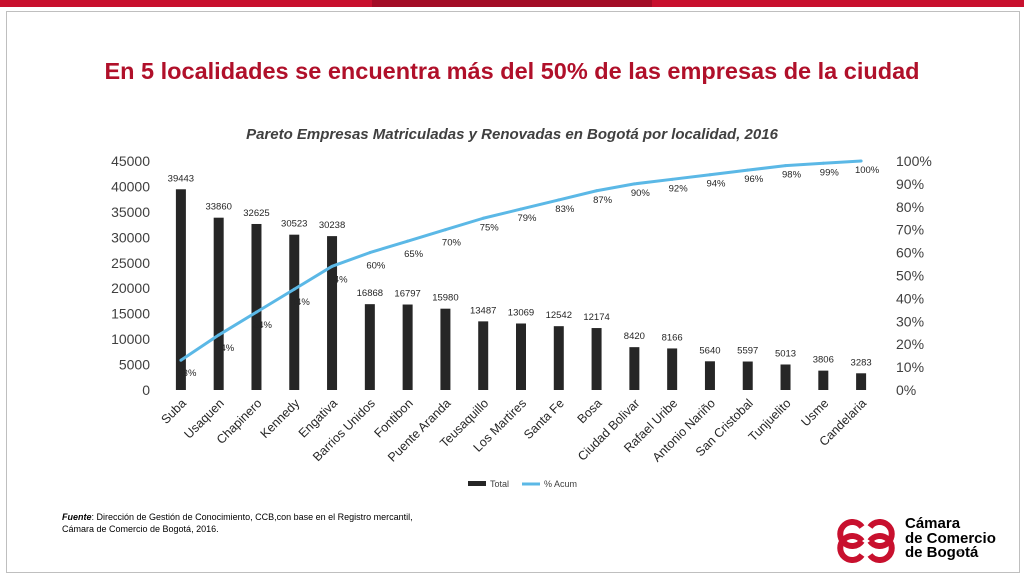  Describe the element at coordinates (130, 186) in the screenshot. I see `y-left-tick-label: 40000` at that location.